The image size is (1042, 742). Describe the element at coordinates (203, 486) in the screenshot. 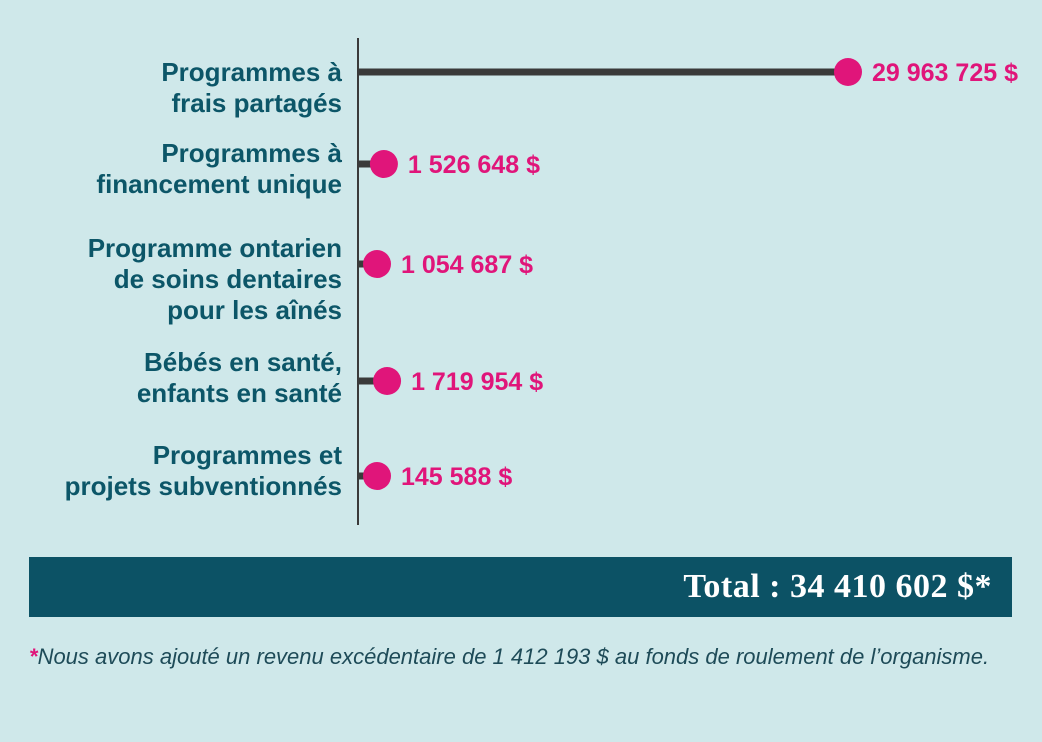

I see `category-label-line: projets subventionnés` at that location.